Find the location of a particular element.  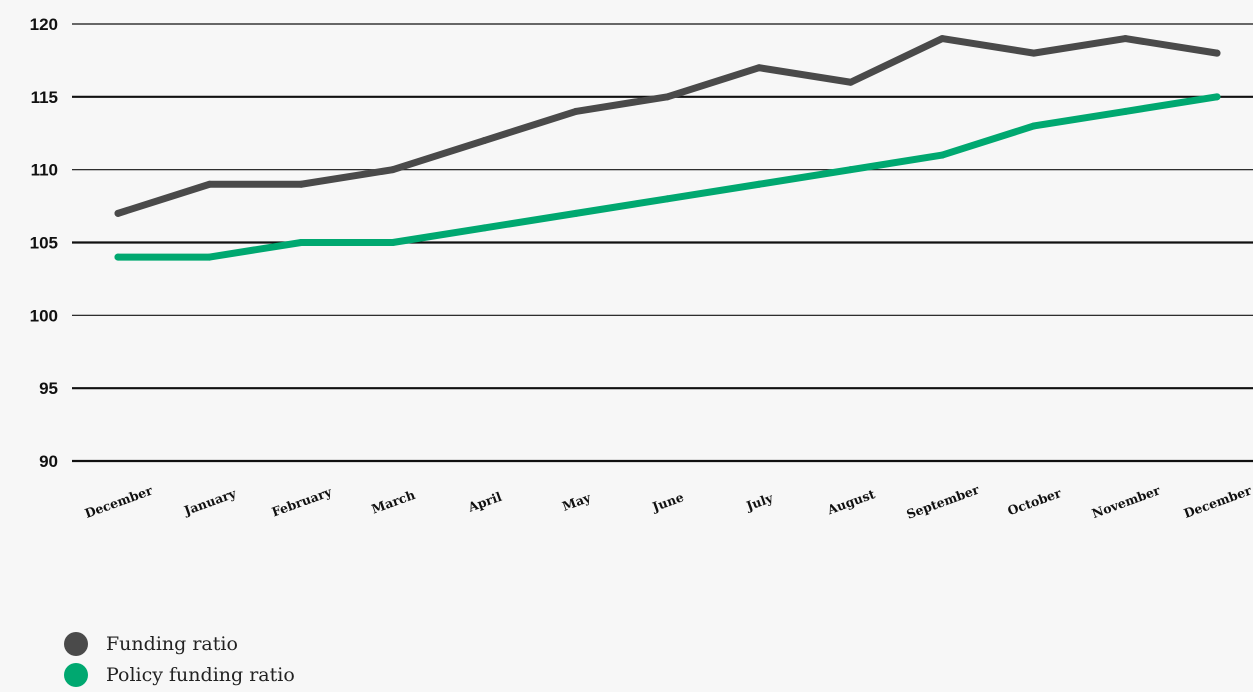

x-tick-label-november: November is located at coordinates (1126, 501).